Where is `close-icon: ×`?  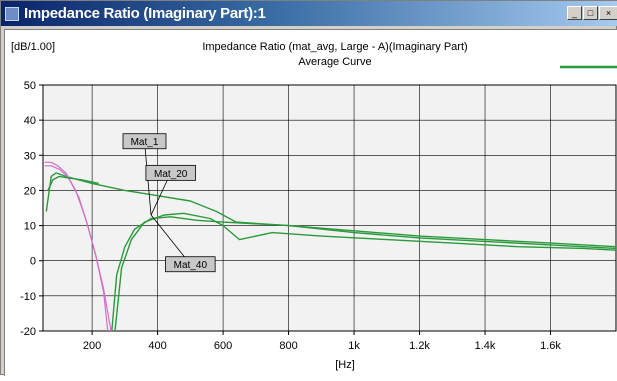
close-icon: × is located at coordinates (608, 13).